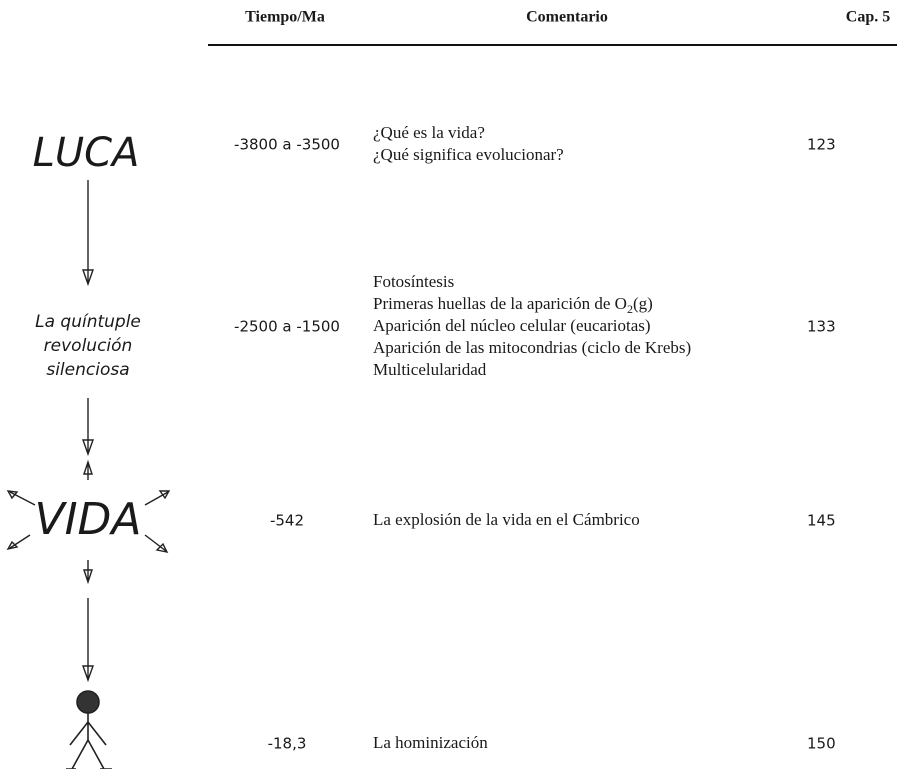 The height and width of the screenshot is (769, 897). I want to click on column-header: Comentario, so click(567, 17).